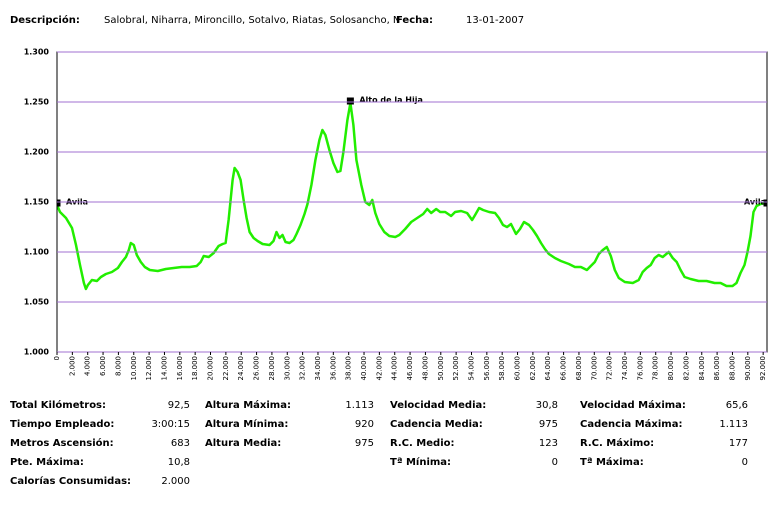  Describe the element at coordinates (610, 368) in the screenshot. I see `x-tick-label: 72.000` at that location.